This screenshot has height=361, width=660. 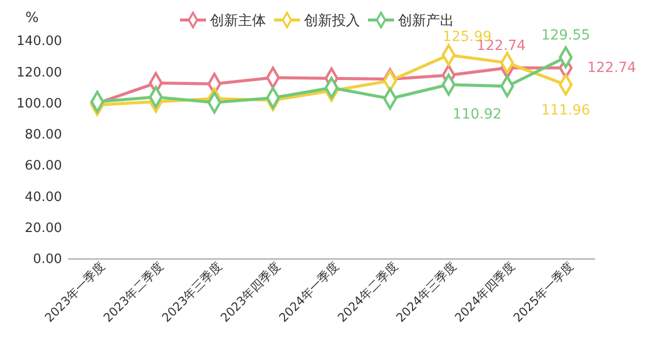 What do you see at coordinates (332, 21) in the screenshot?
I see `legend-label: 创新投入` at bounding box center [332, 21].